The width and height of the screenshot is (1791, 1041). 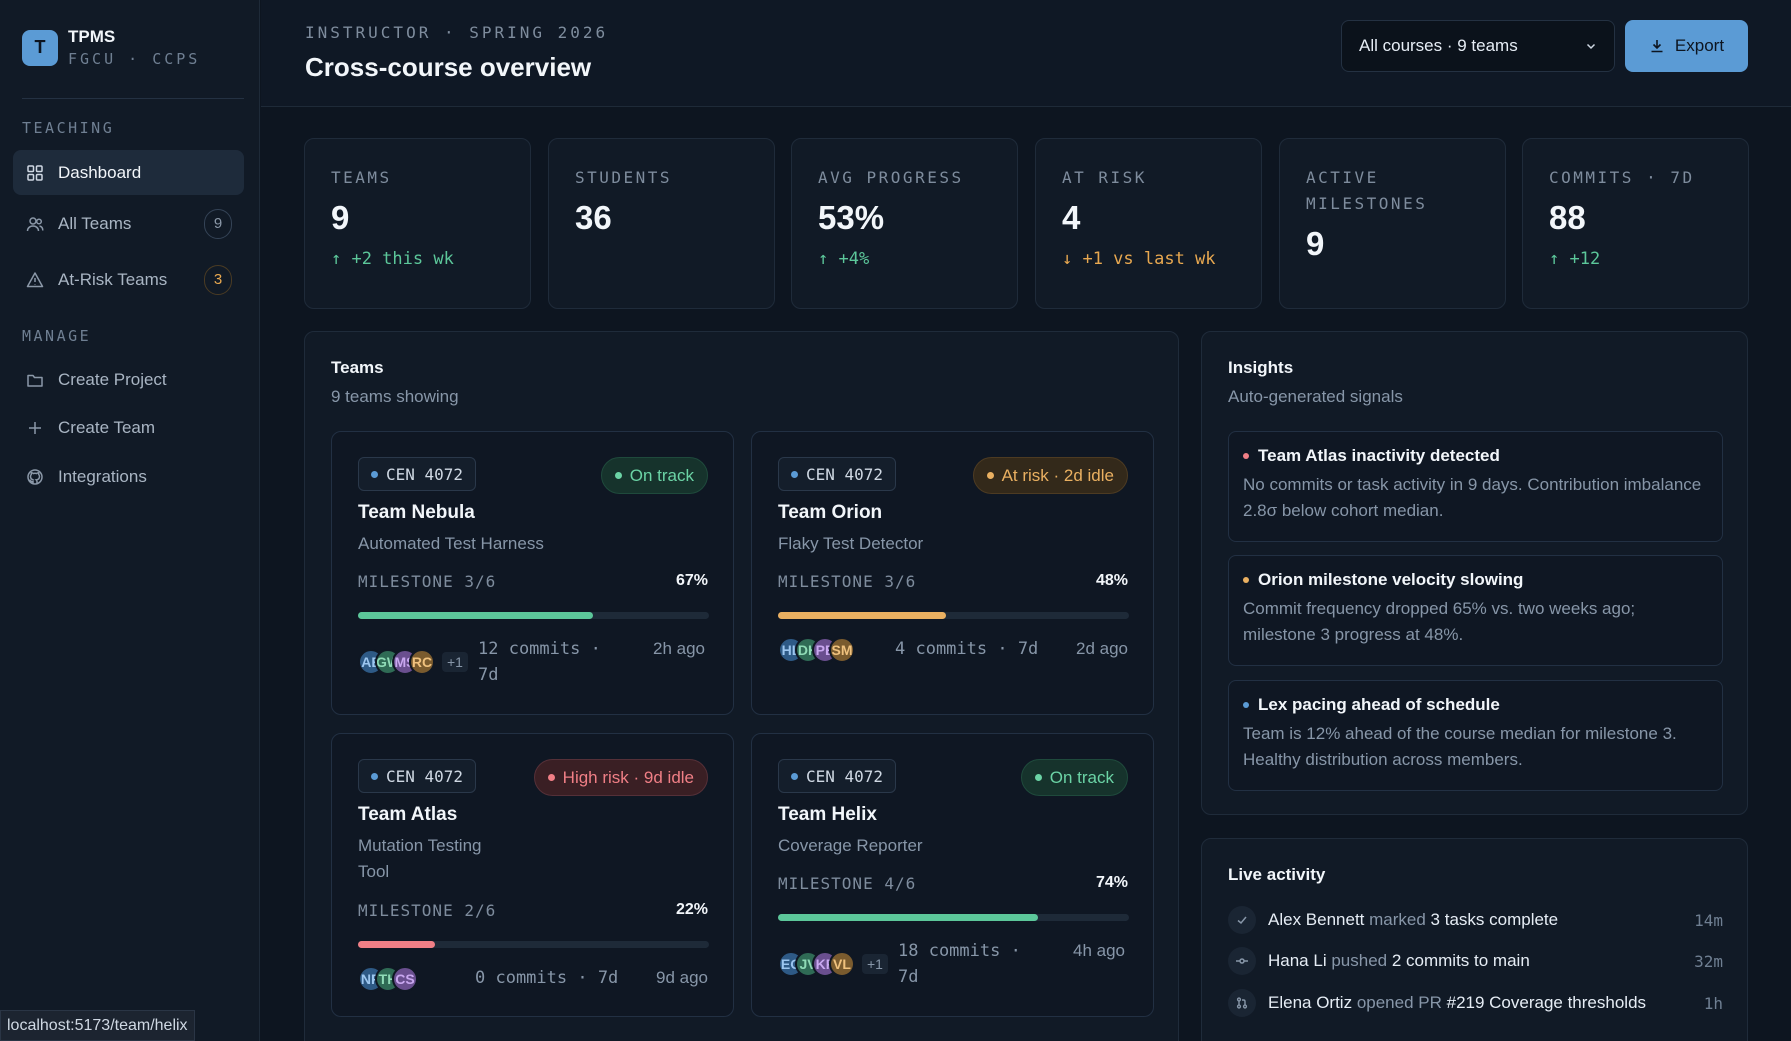 What do you see at coordinates (1475, 920) in the screenshot?
I see `activity-item: Alex Bennett marked 3 tasks complete 14m` at bounding box center [1475, 920].